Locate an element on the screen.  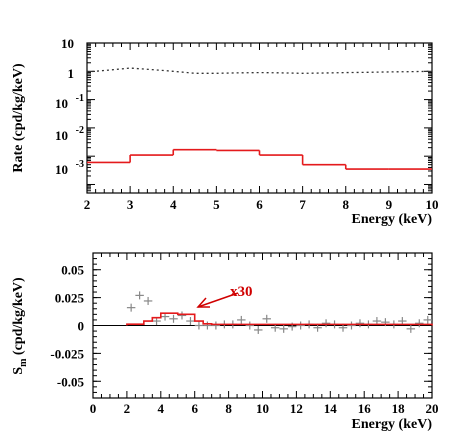
bottom-y-axis-label: Sm (cpd/kg/keV) is located at coordinates (20, 326).